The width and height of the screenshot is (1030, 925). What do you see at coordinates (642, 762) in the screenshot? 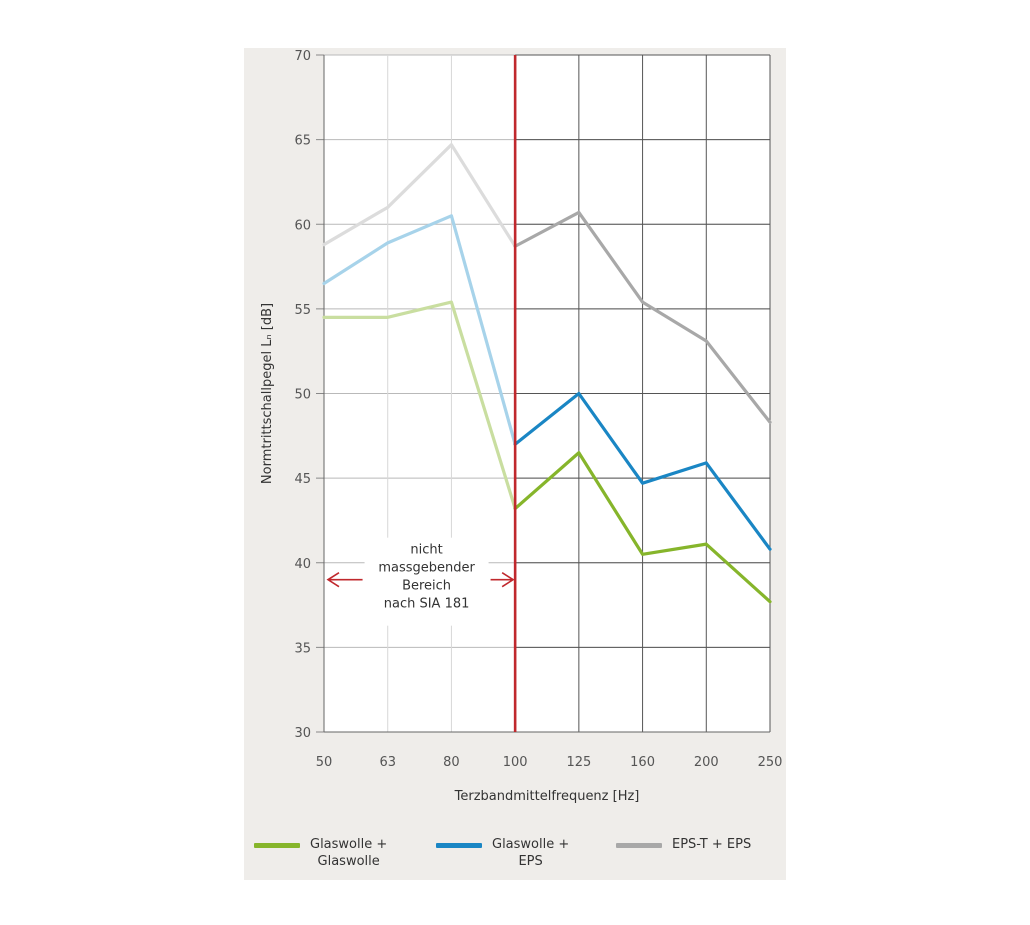
I see `x-tick-label: 160` at bounding box center [642, 762].